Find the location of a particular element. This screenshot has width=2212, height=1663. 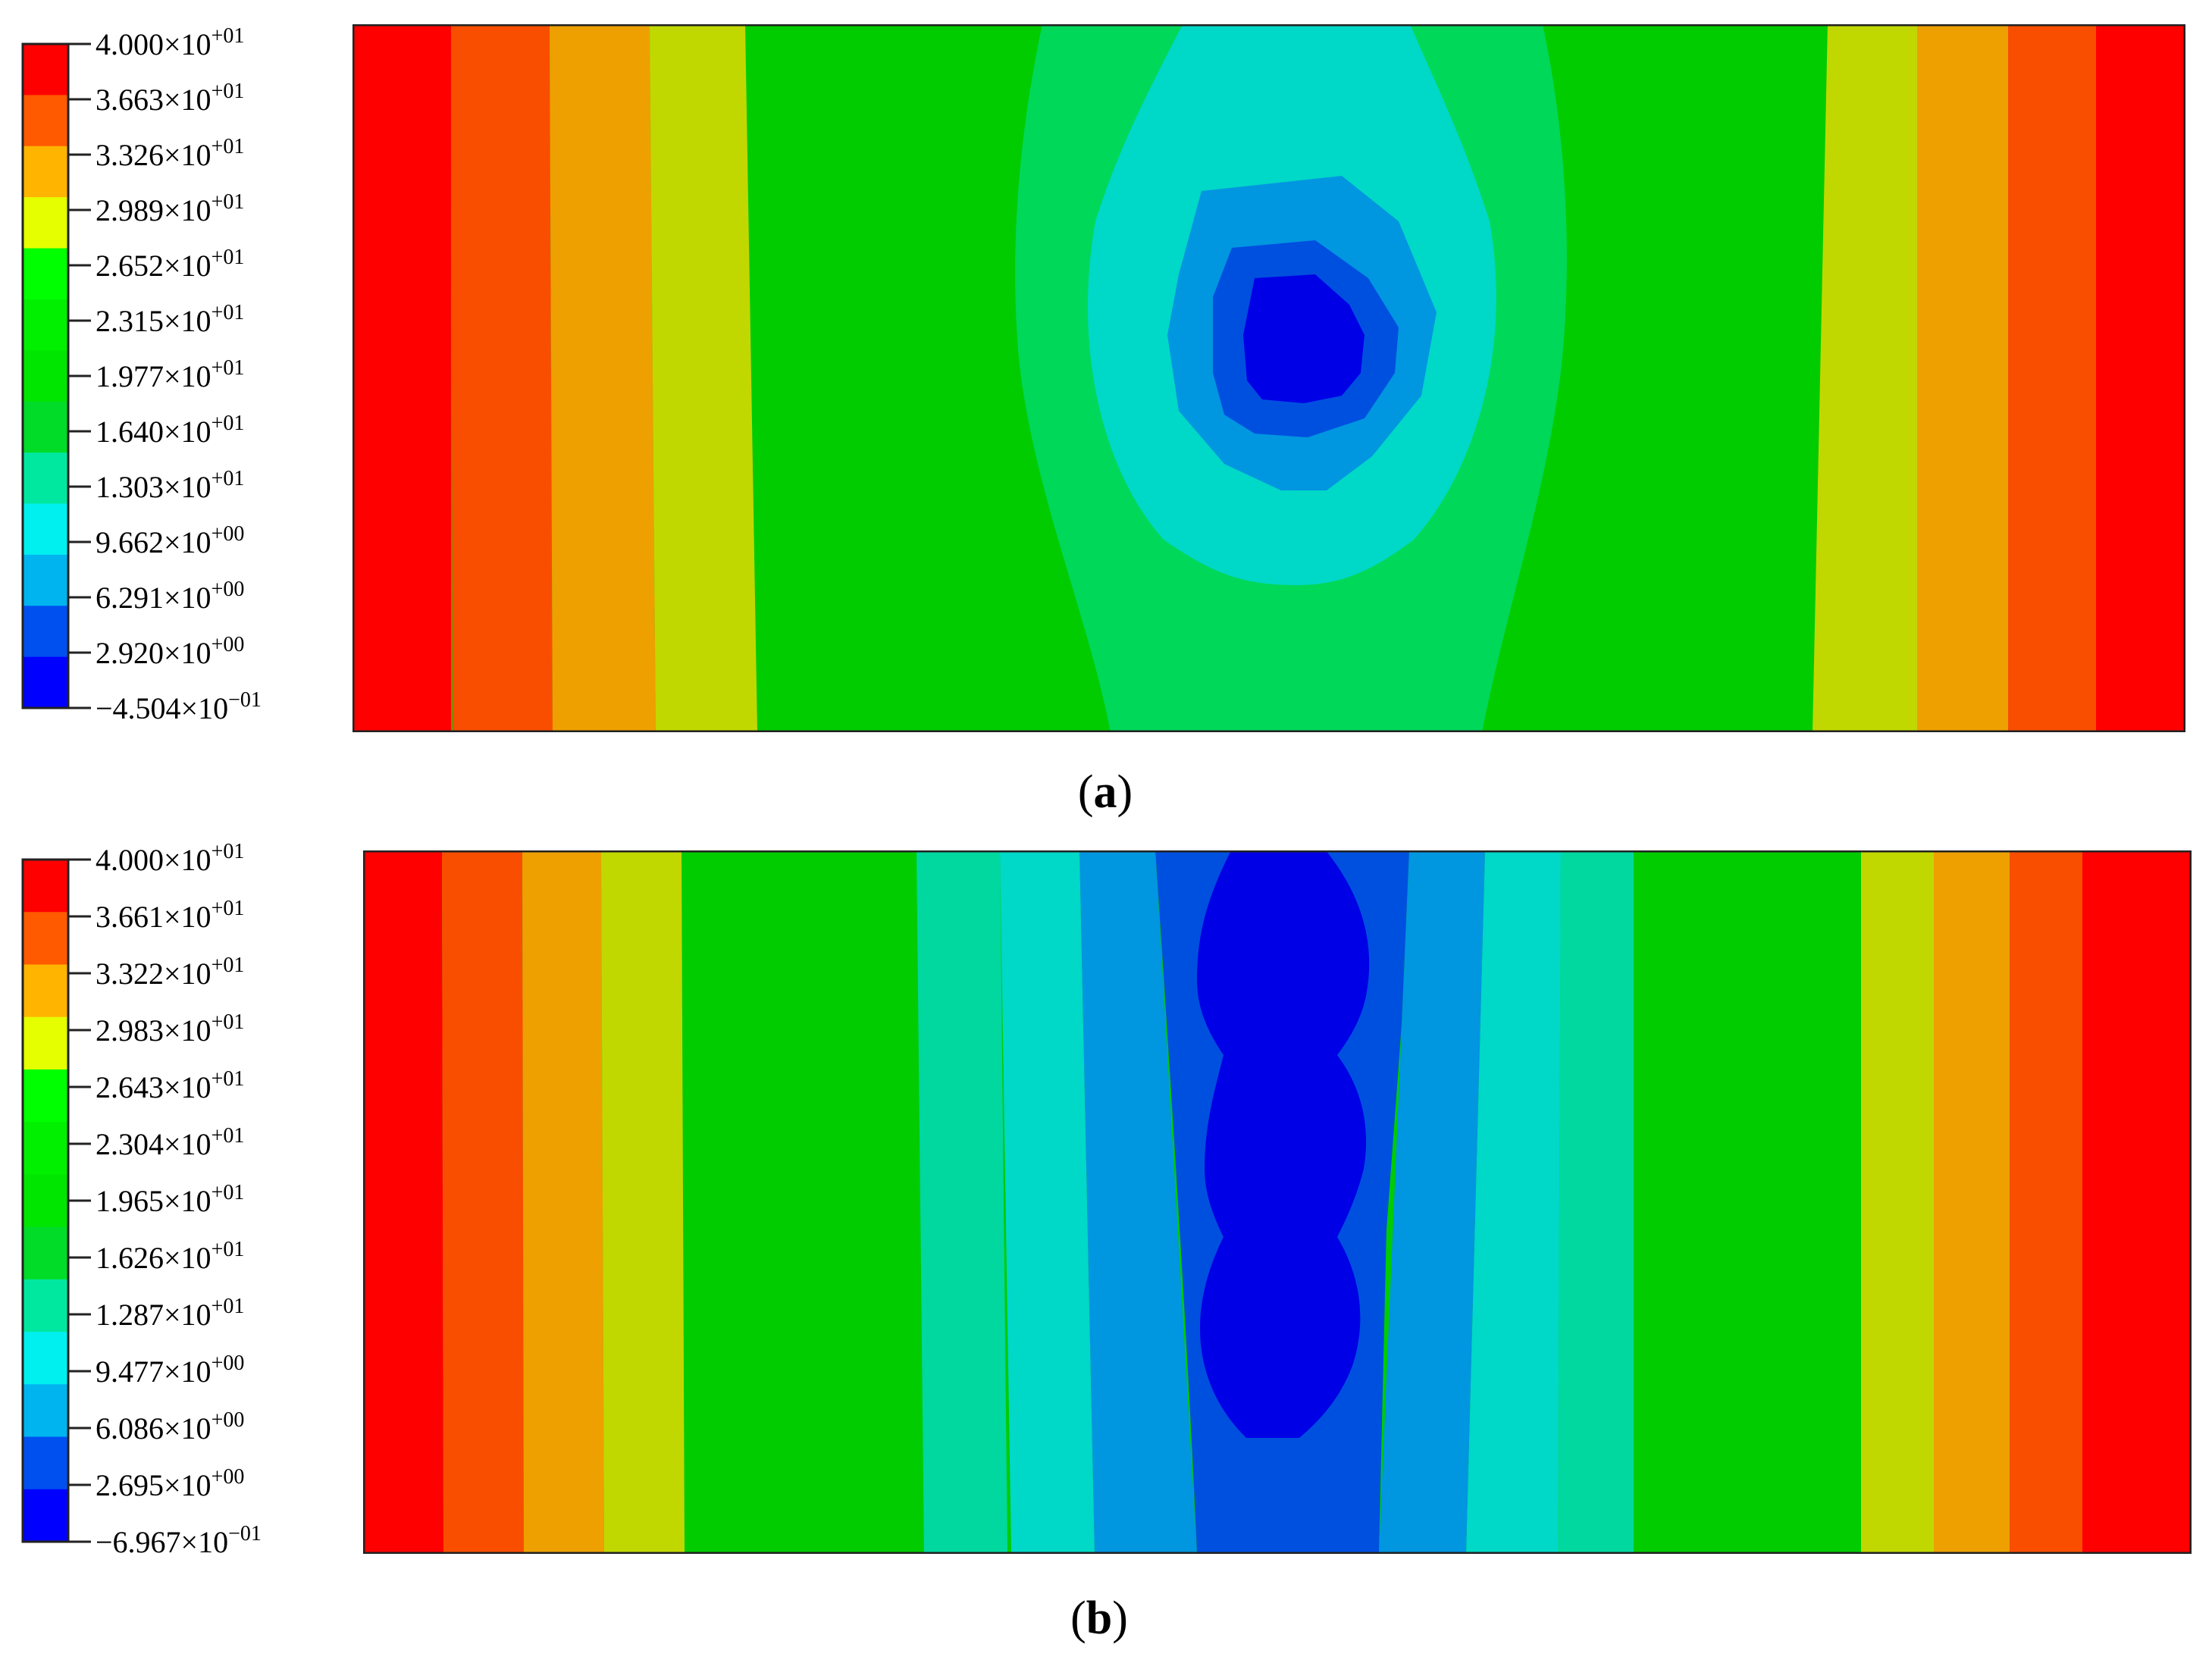

legend-mantissa: 1.287×10 is located at coordinates (153, 1315).